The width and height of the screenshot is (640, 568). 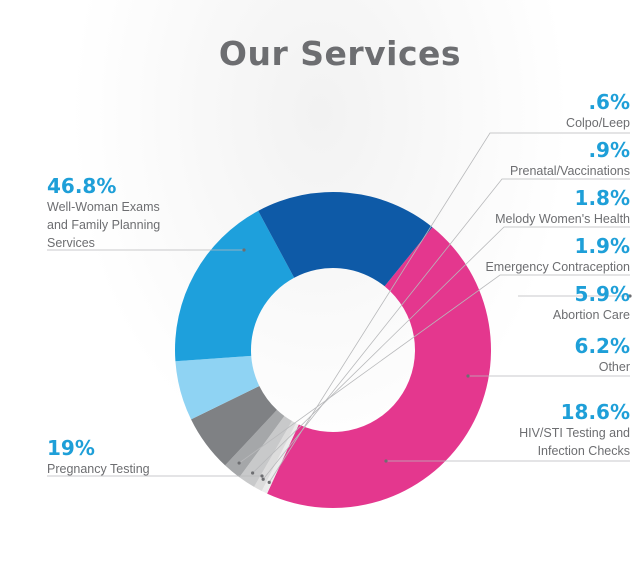 What do you see at coordinates (82, 186) in the screenshot?
I see `label-well-woman-value: 46.8%` at bounding box center [82, 186].